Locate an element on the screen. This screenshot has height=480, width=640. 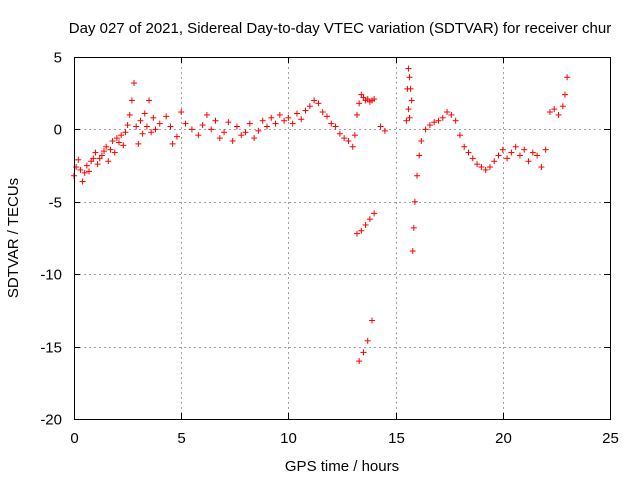
y-tick-label: 5 is located at coordinates (58, 58).